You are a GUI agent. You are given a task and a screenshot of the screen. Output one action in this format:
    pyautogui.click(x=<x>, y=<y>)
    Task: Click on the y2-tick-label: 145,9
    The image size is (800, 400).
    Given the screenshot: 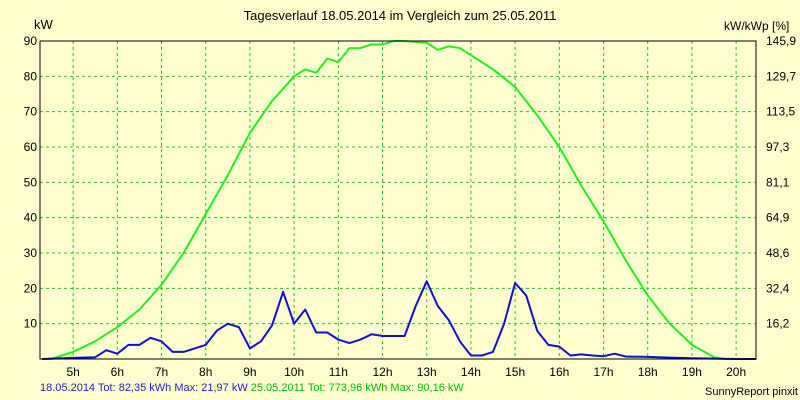 What is the action you would take?
    pyautogui.click(x=781, y=41)
    